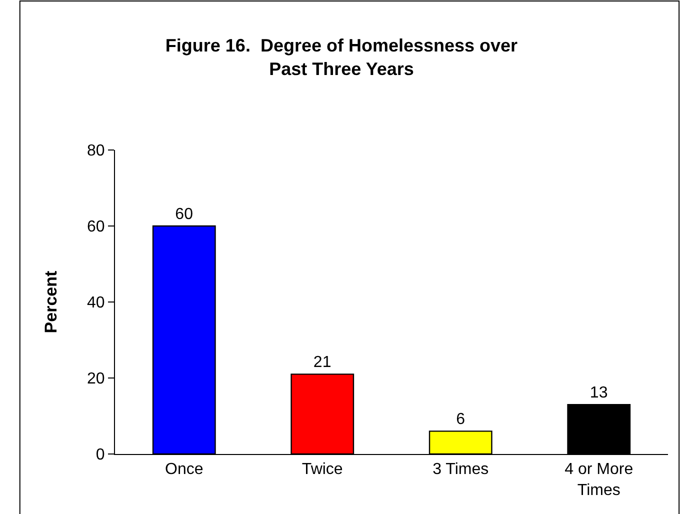  What do you see at coordinates (322, 363) in the screenshot?
I see `data-label: 21` at bounding box center [322, 363].